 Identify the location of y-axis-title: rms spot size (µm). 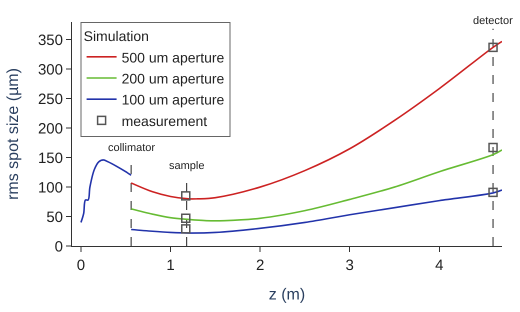
(13, 134).